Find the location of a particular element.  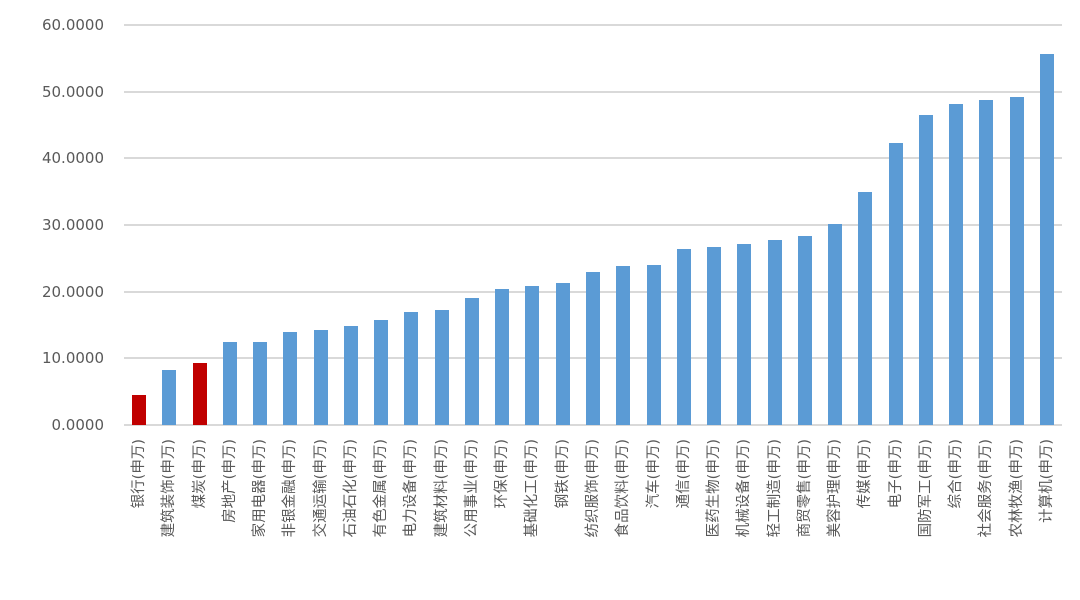

x-axis-category-label: 建筑材料(申万) is located at coordinates (441, 488).